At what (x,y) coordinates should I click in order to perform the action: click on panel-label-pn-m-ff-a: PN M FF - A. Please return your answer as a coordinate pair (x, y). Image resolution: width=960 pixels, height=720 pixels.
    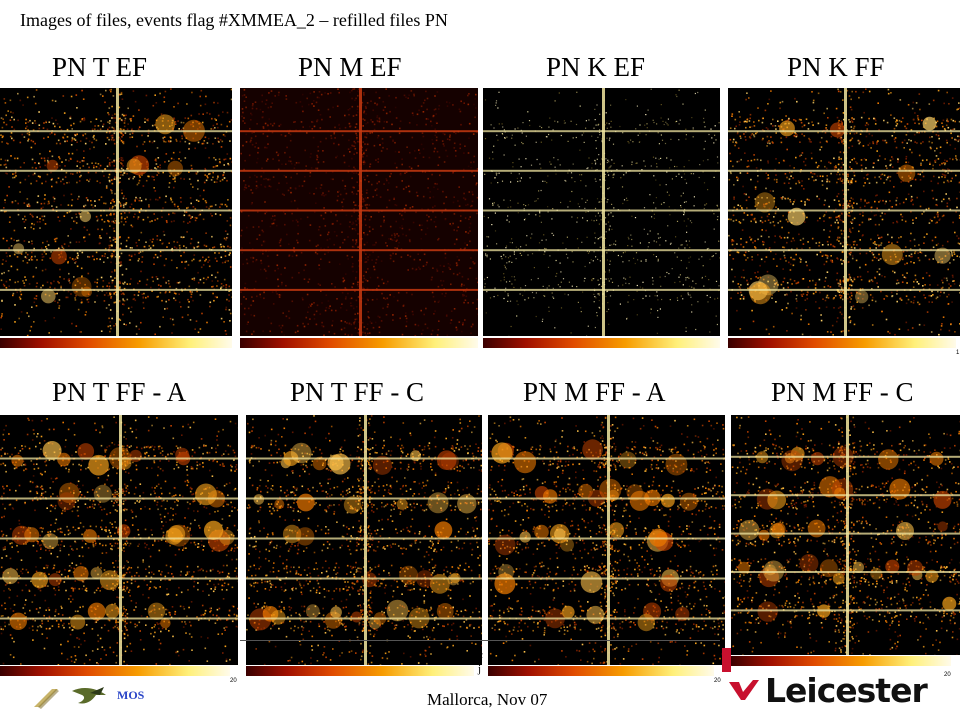
    Looking at the image, I should click on (594, 392).